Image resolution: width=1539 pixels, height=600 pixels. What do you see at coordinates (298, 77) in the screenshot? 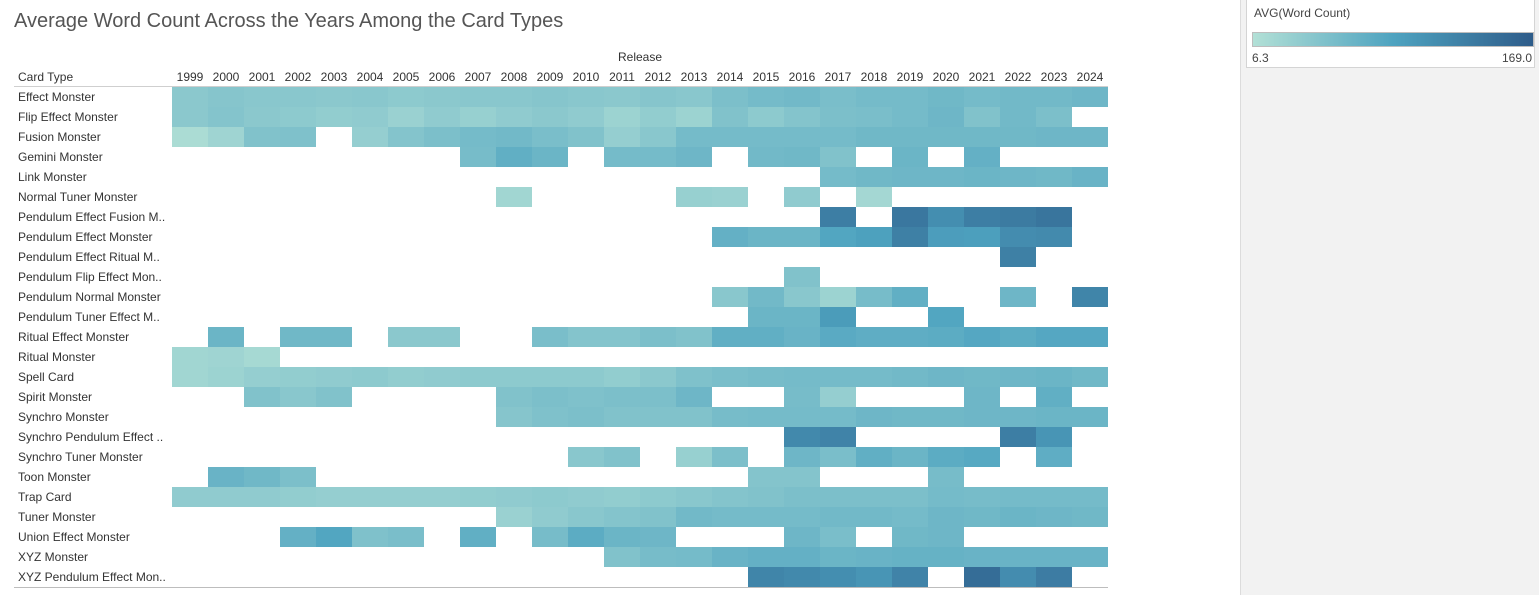
I see `x-tick-label: 2002` at bounding box center [298, 77].